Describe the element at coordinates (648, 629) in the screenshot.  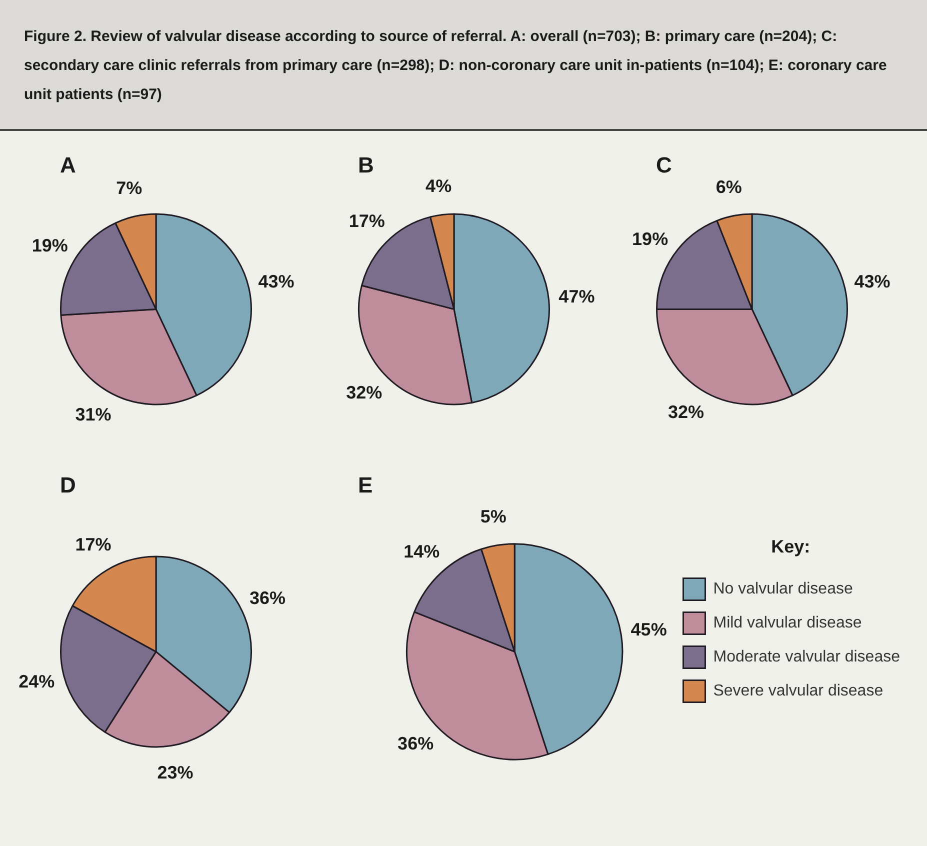
I see `data-label: 45%` at that location.